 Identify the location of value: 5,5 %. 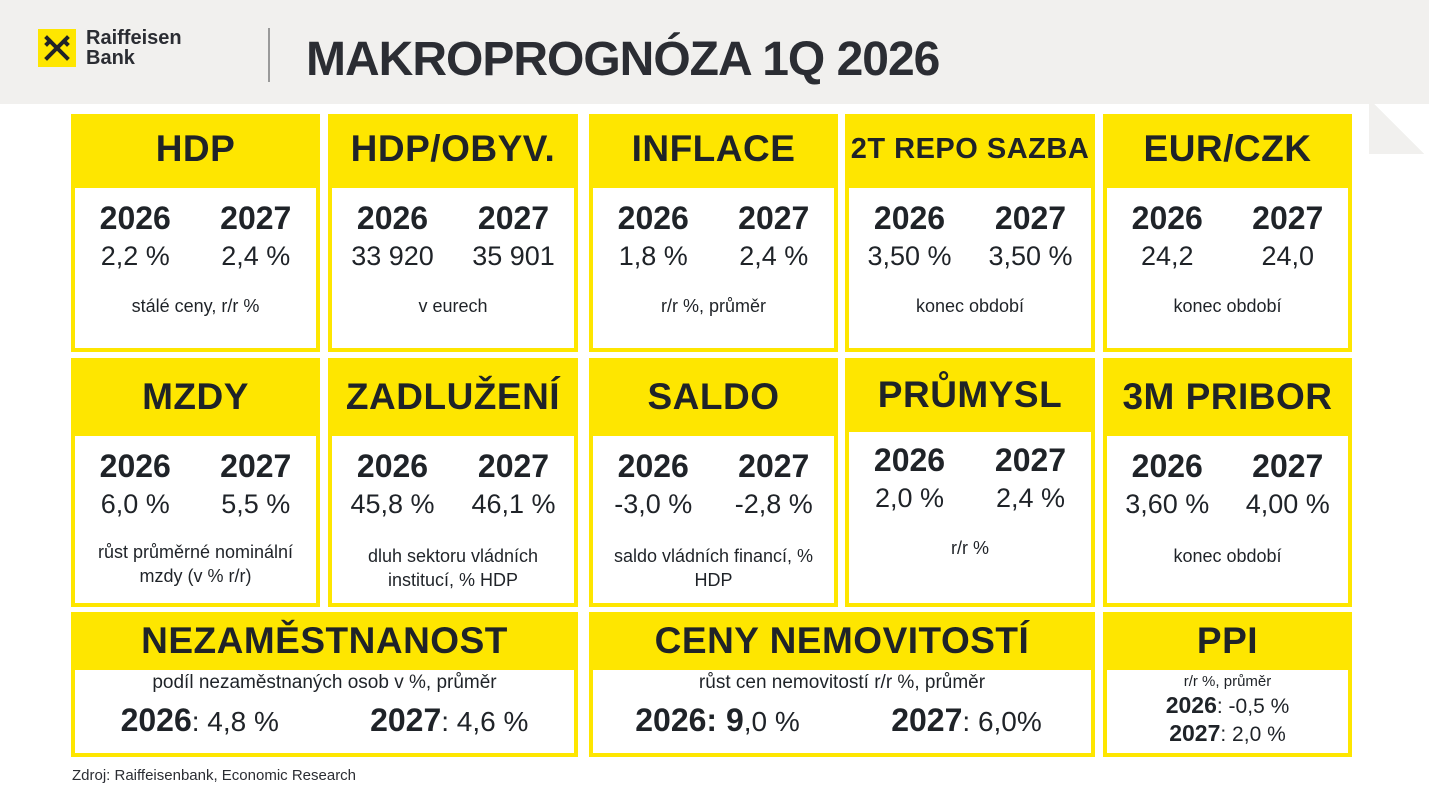
(256, 504).